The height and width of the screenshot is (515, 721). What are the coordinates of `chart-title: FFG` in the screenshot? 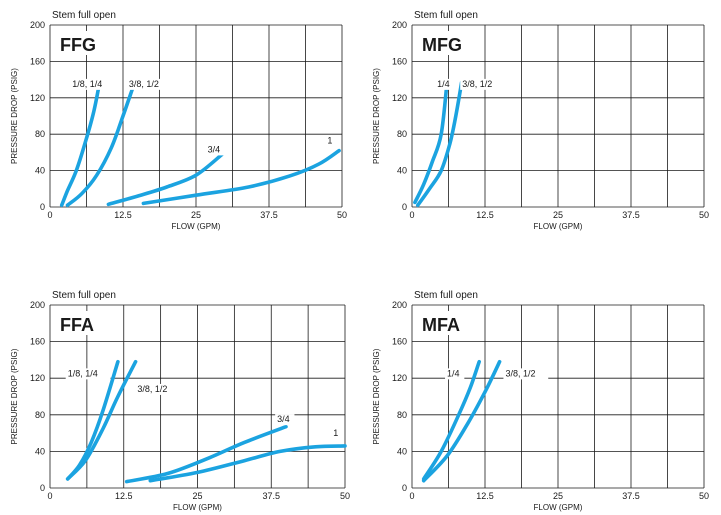 It's located at (78, 45).